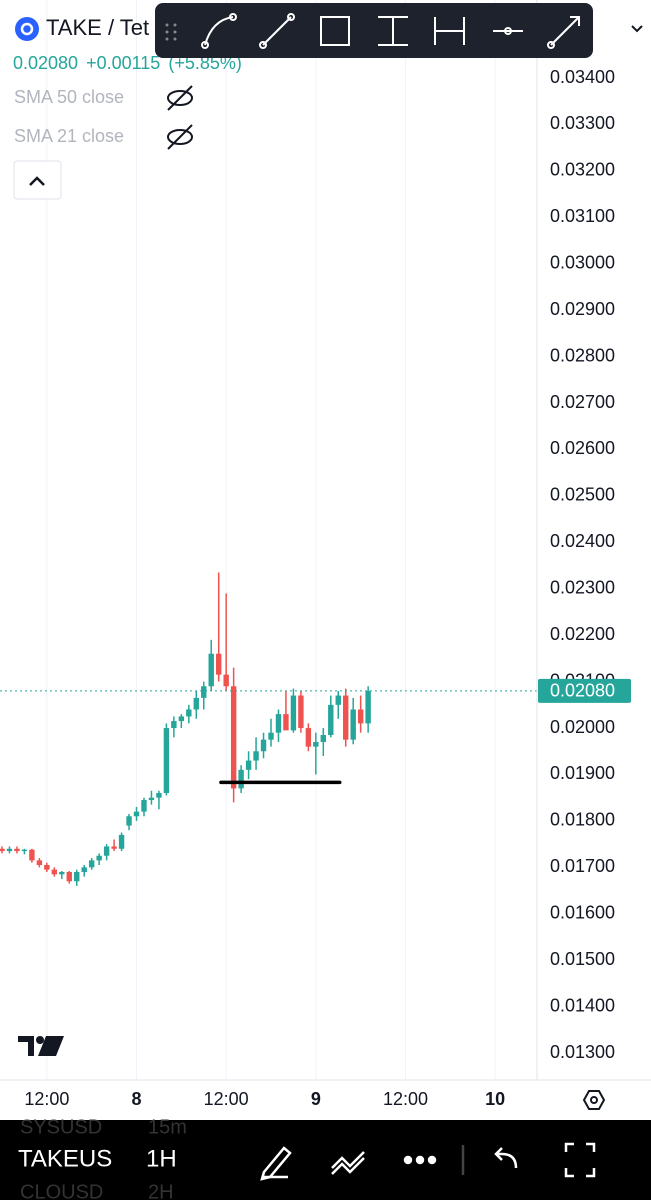 The width and height of the screenshot is (651, 1200). I want to click on symbol-selector: TAKEUS, so click(65, 1158).